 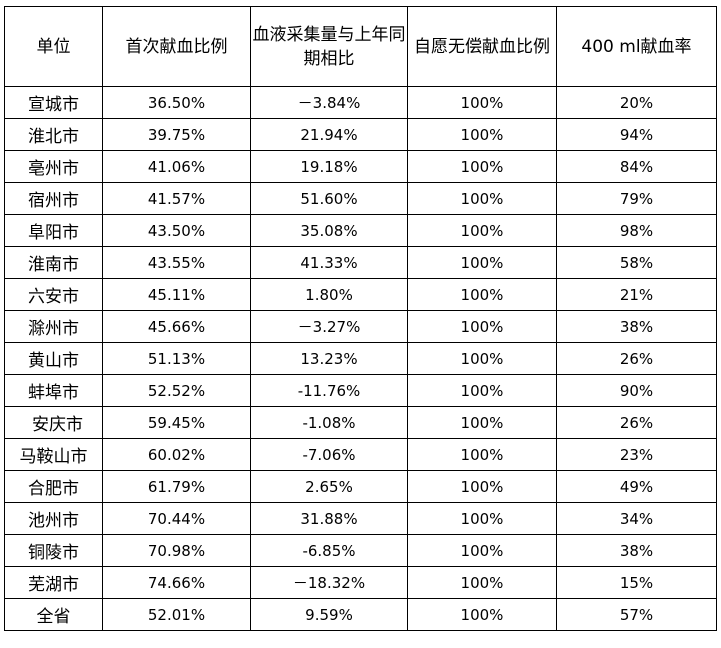 I want to click on cell-first-time-ratio: 52.01%, so click(x=176, y=614).